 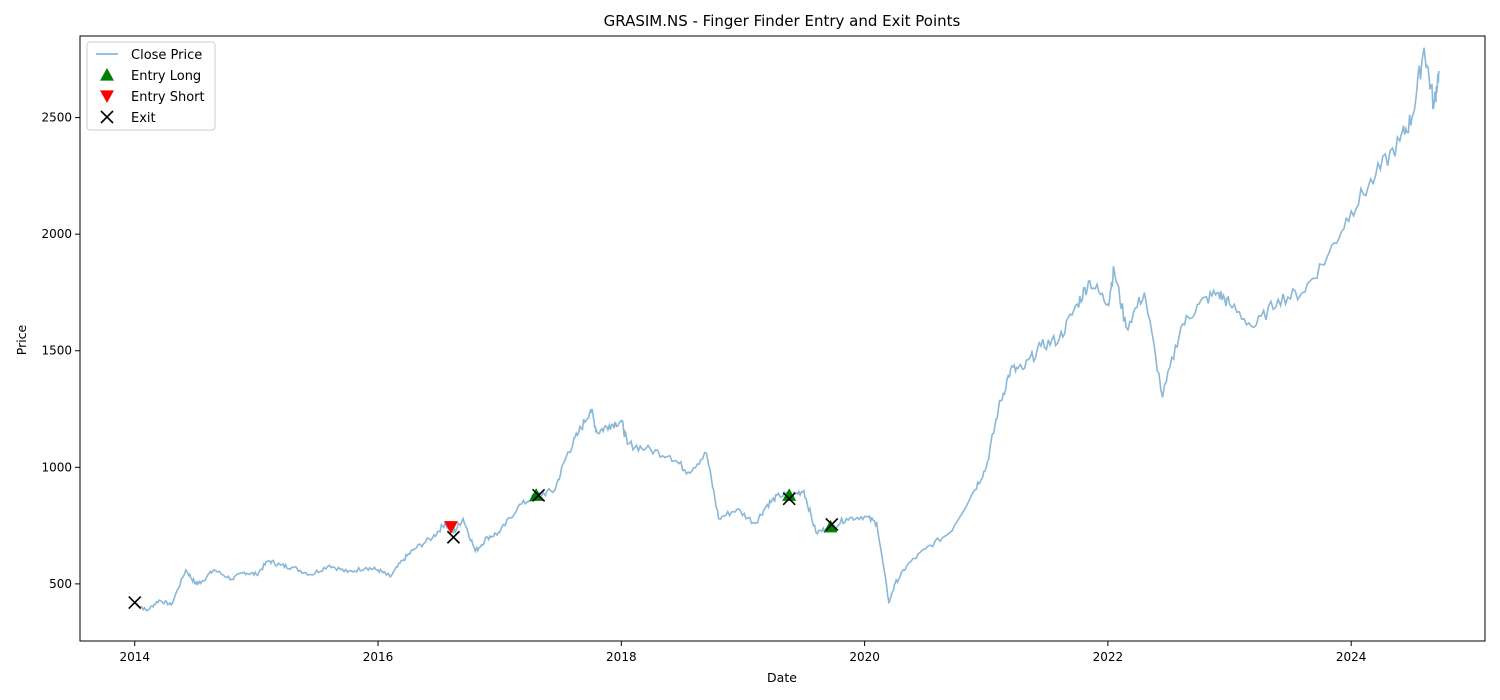 I want to click on x-tick-label: 2016, so click(x=378, y=657).